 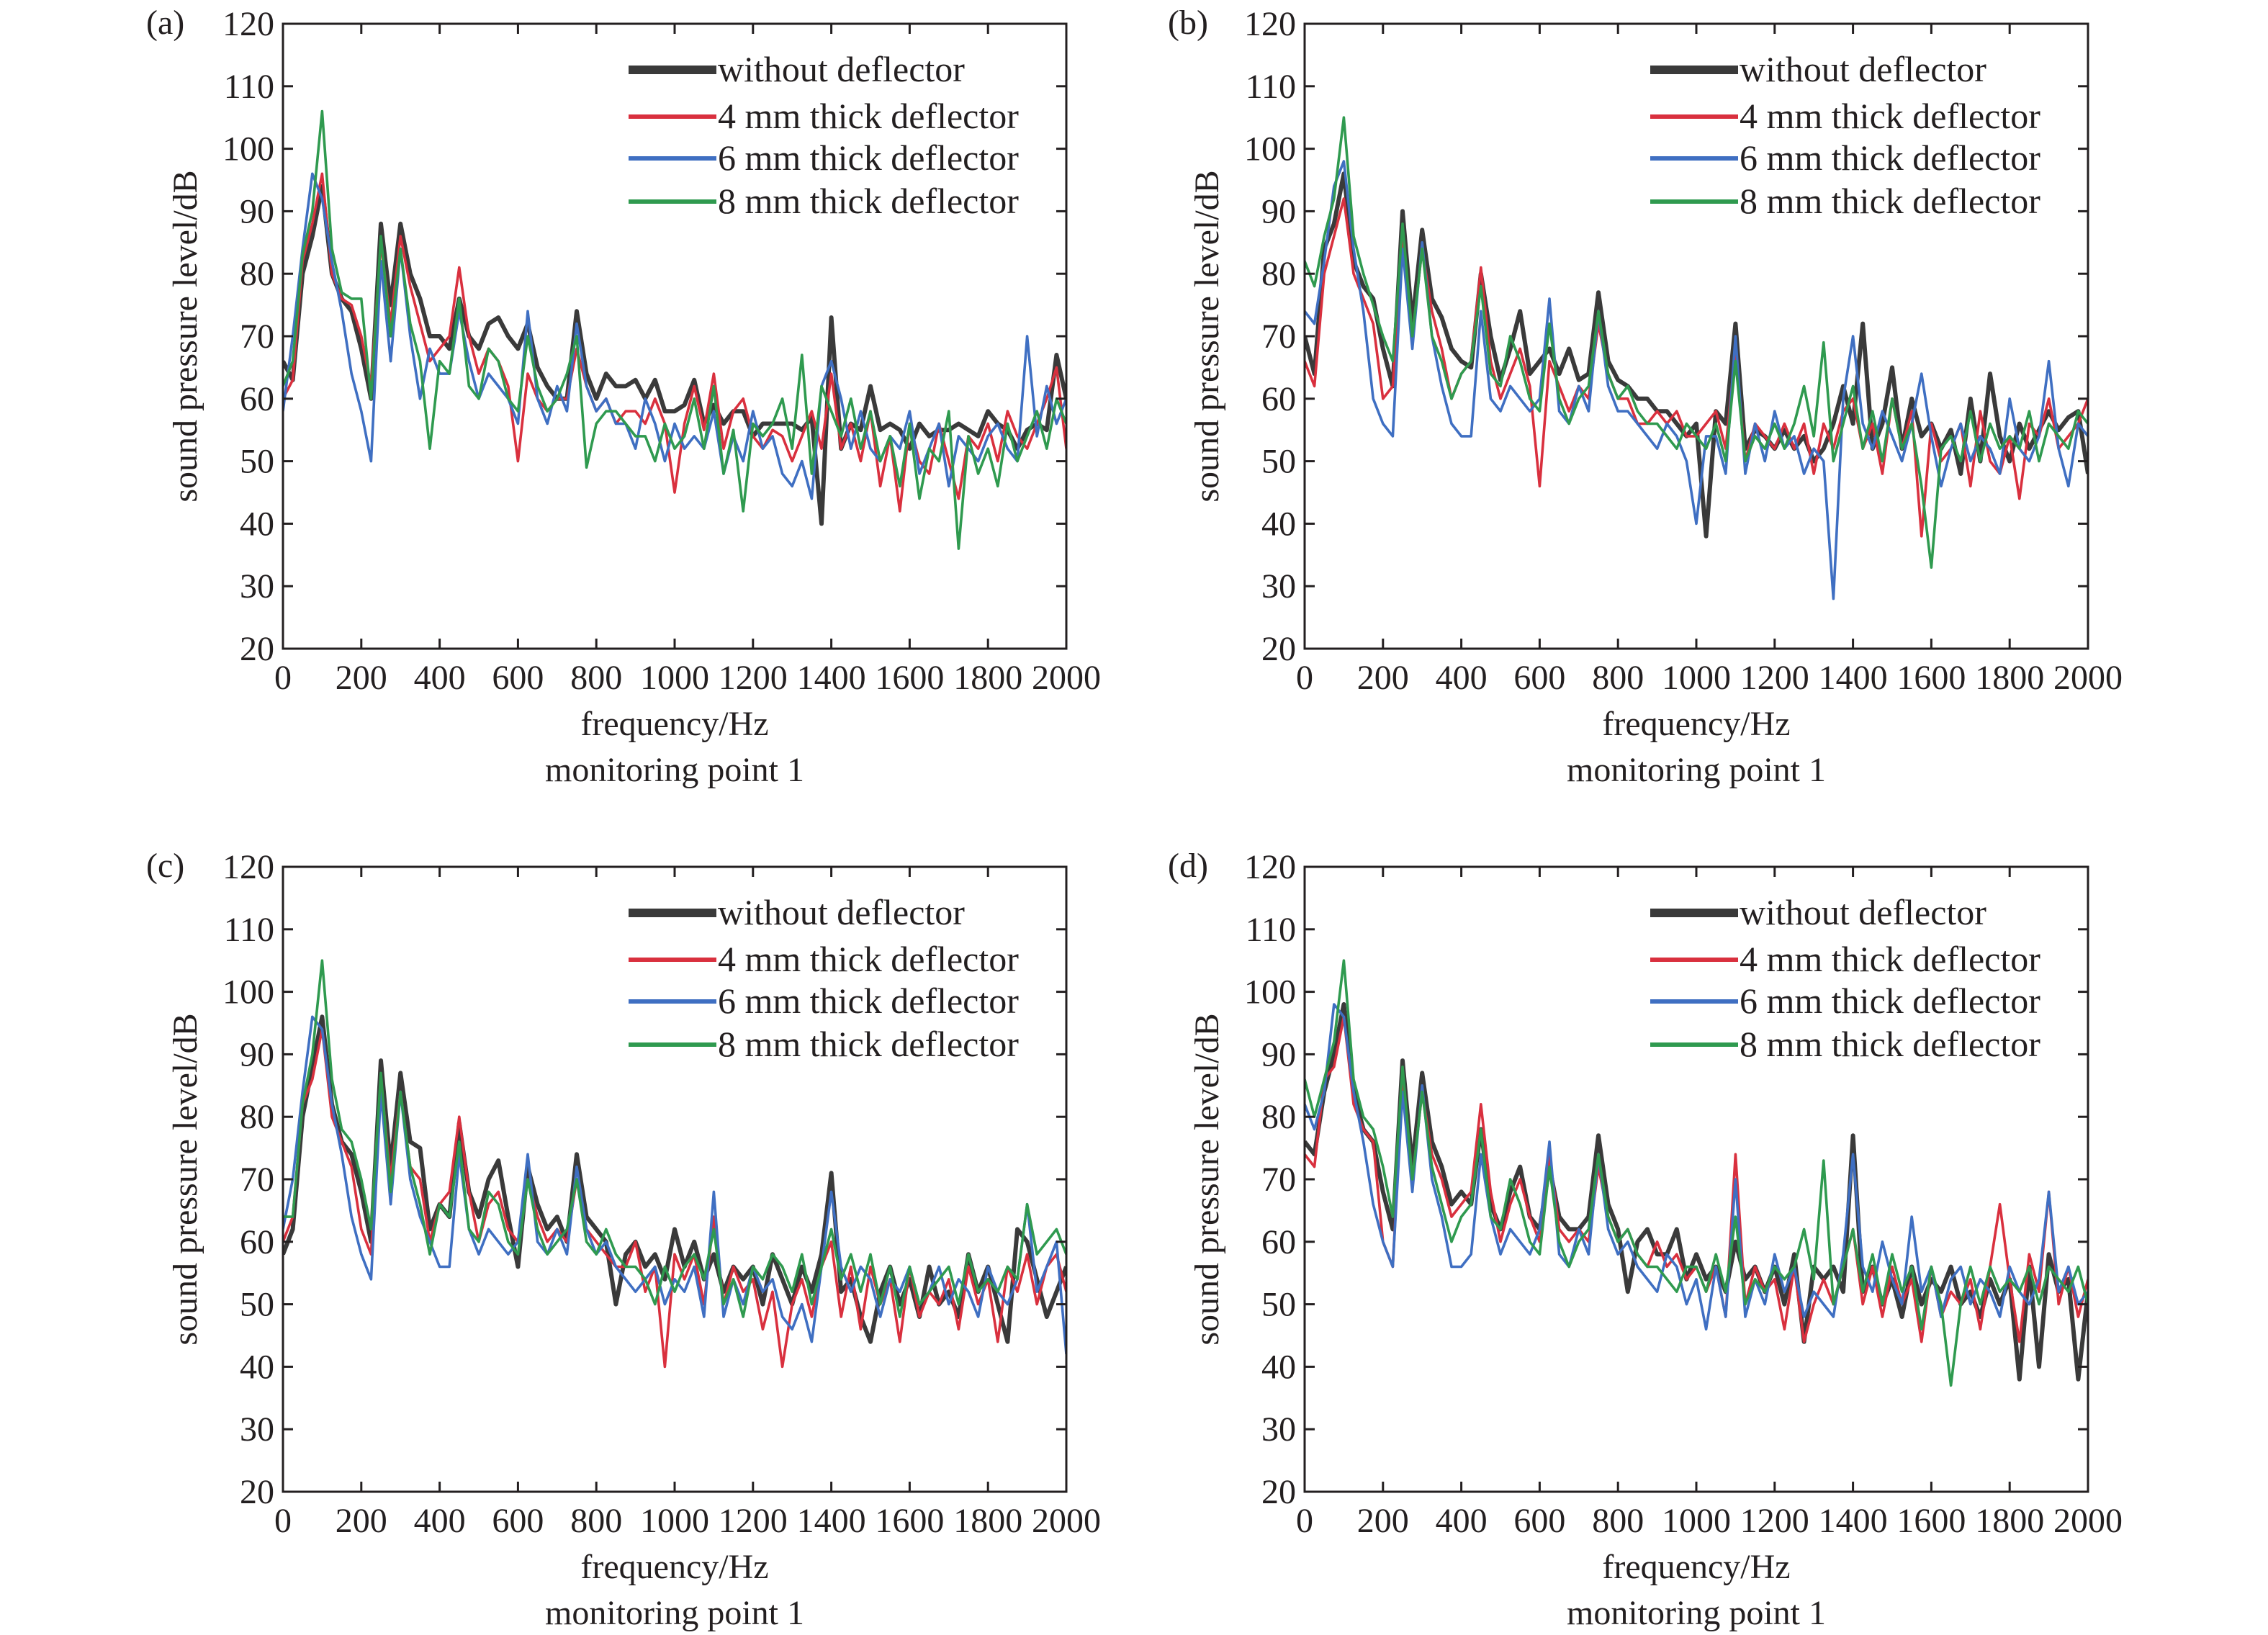 I want to click on y-tick-label: 90, so click(x=257, y=211).